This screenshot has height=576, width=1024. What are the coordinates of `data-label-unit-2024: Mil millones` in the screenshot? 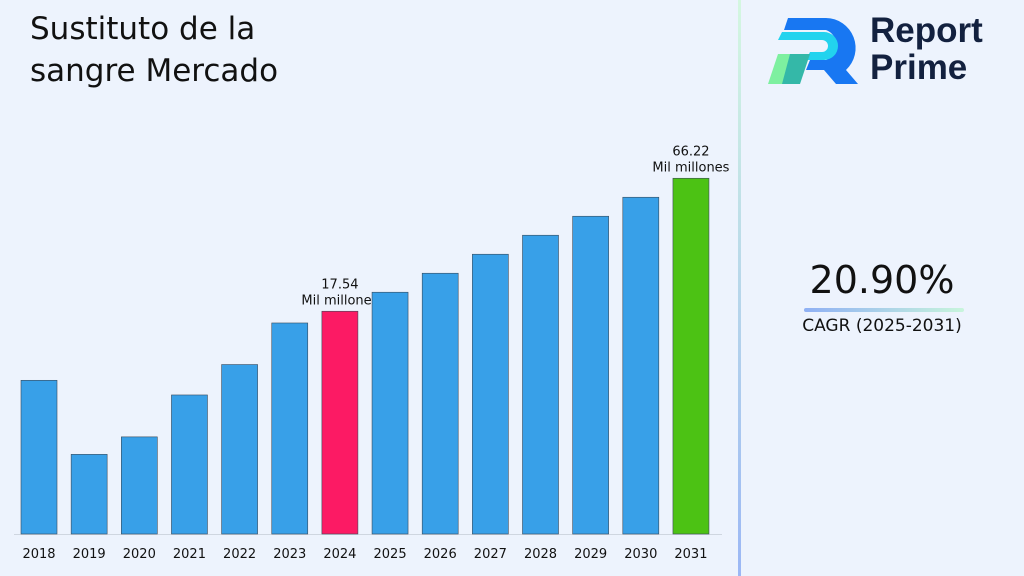 It's located at (339, 300).